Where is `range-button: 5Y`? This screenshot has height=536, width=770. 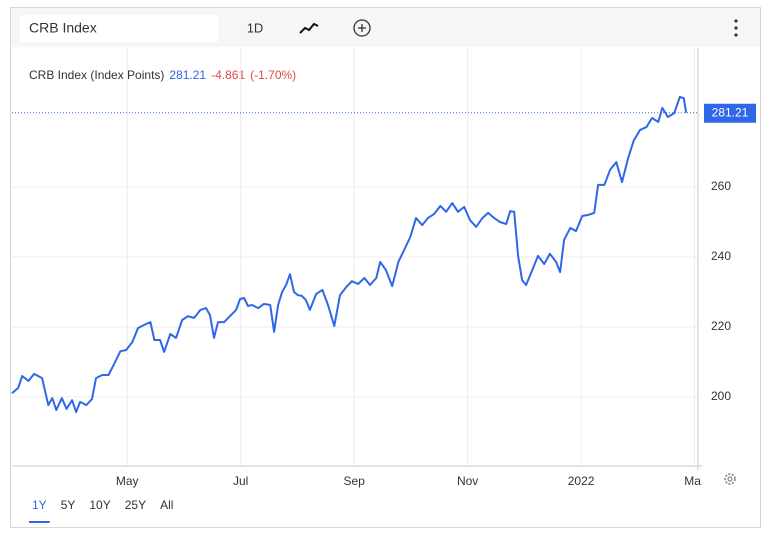
range-button: 5Y is located at coordinates (68, 505).